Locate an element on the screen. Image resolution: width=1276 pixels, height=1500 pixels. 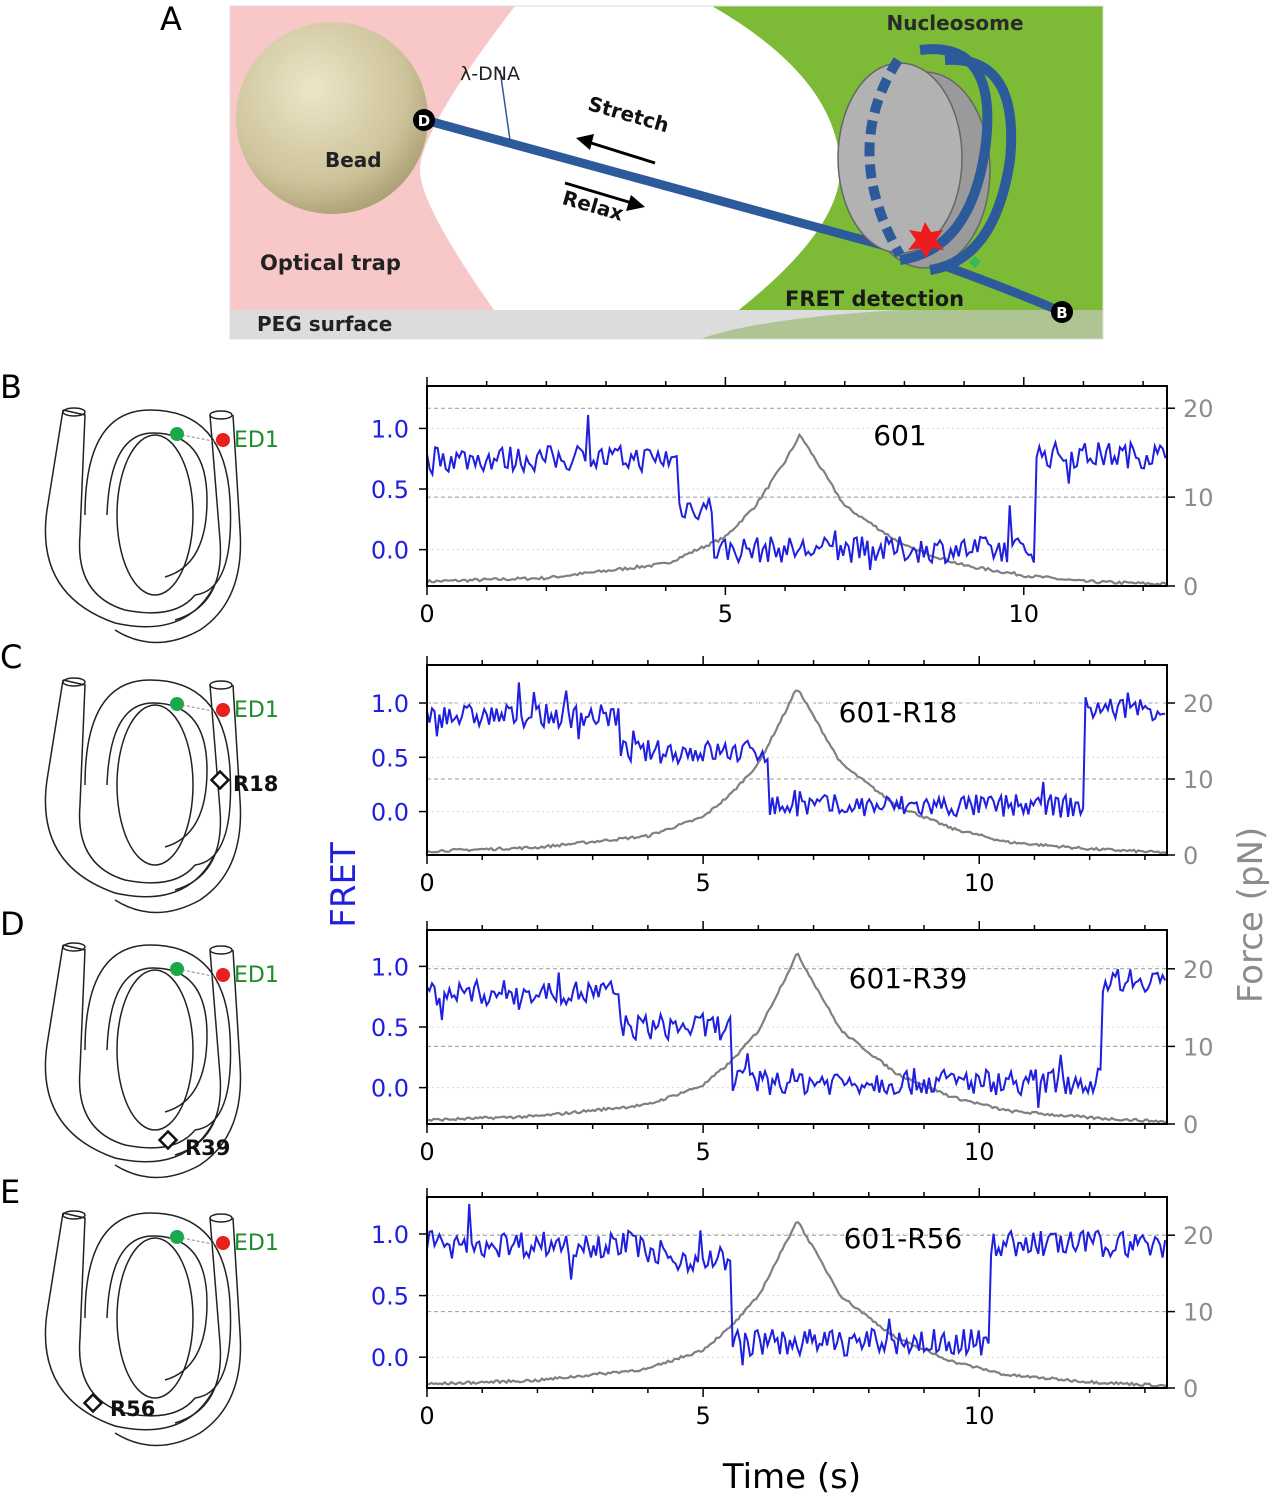
optical-trap-label: Optical trap is located at coordinates (330, 263).